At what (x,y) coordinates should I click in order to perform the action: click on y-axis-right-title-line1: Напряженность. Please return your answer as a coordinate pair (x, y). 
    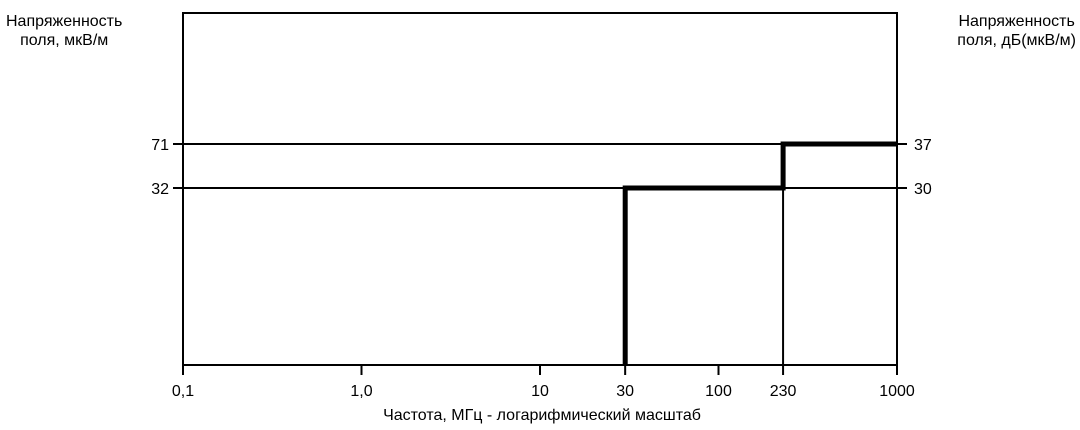
    Looking at the image, I should click on (1016, 21).